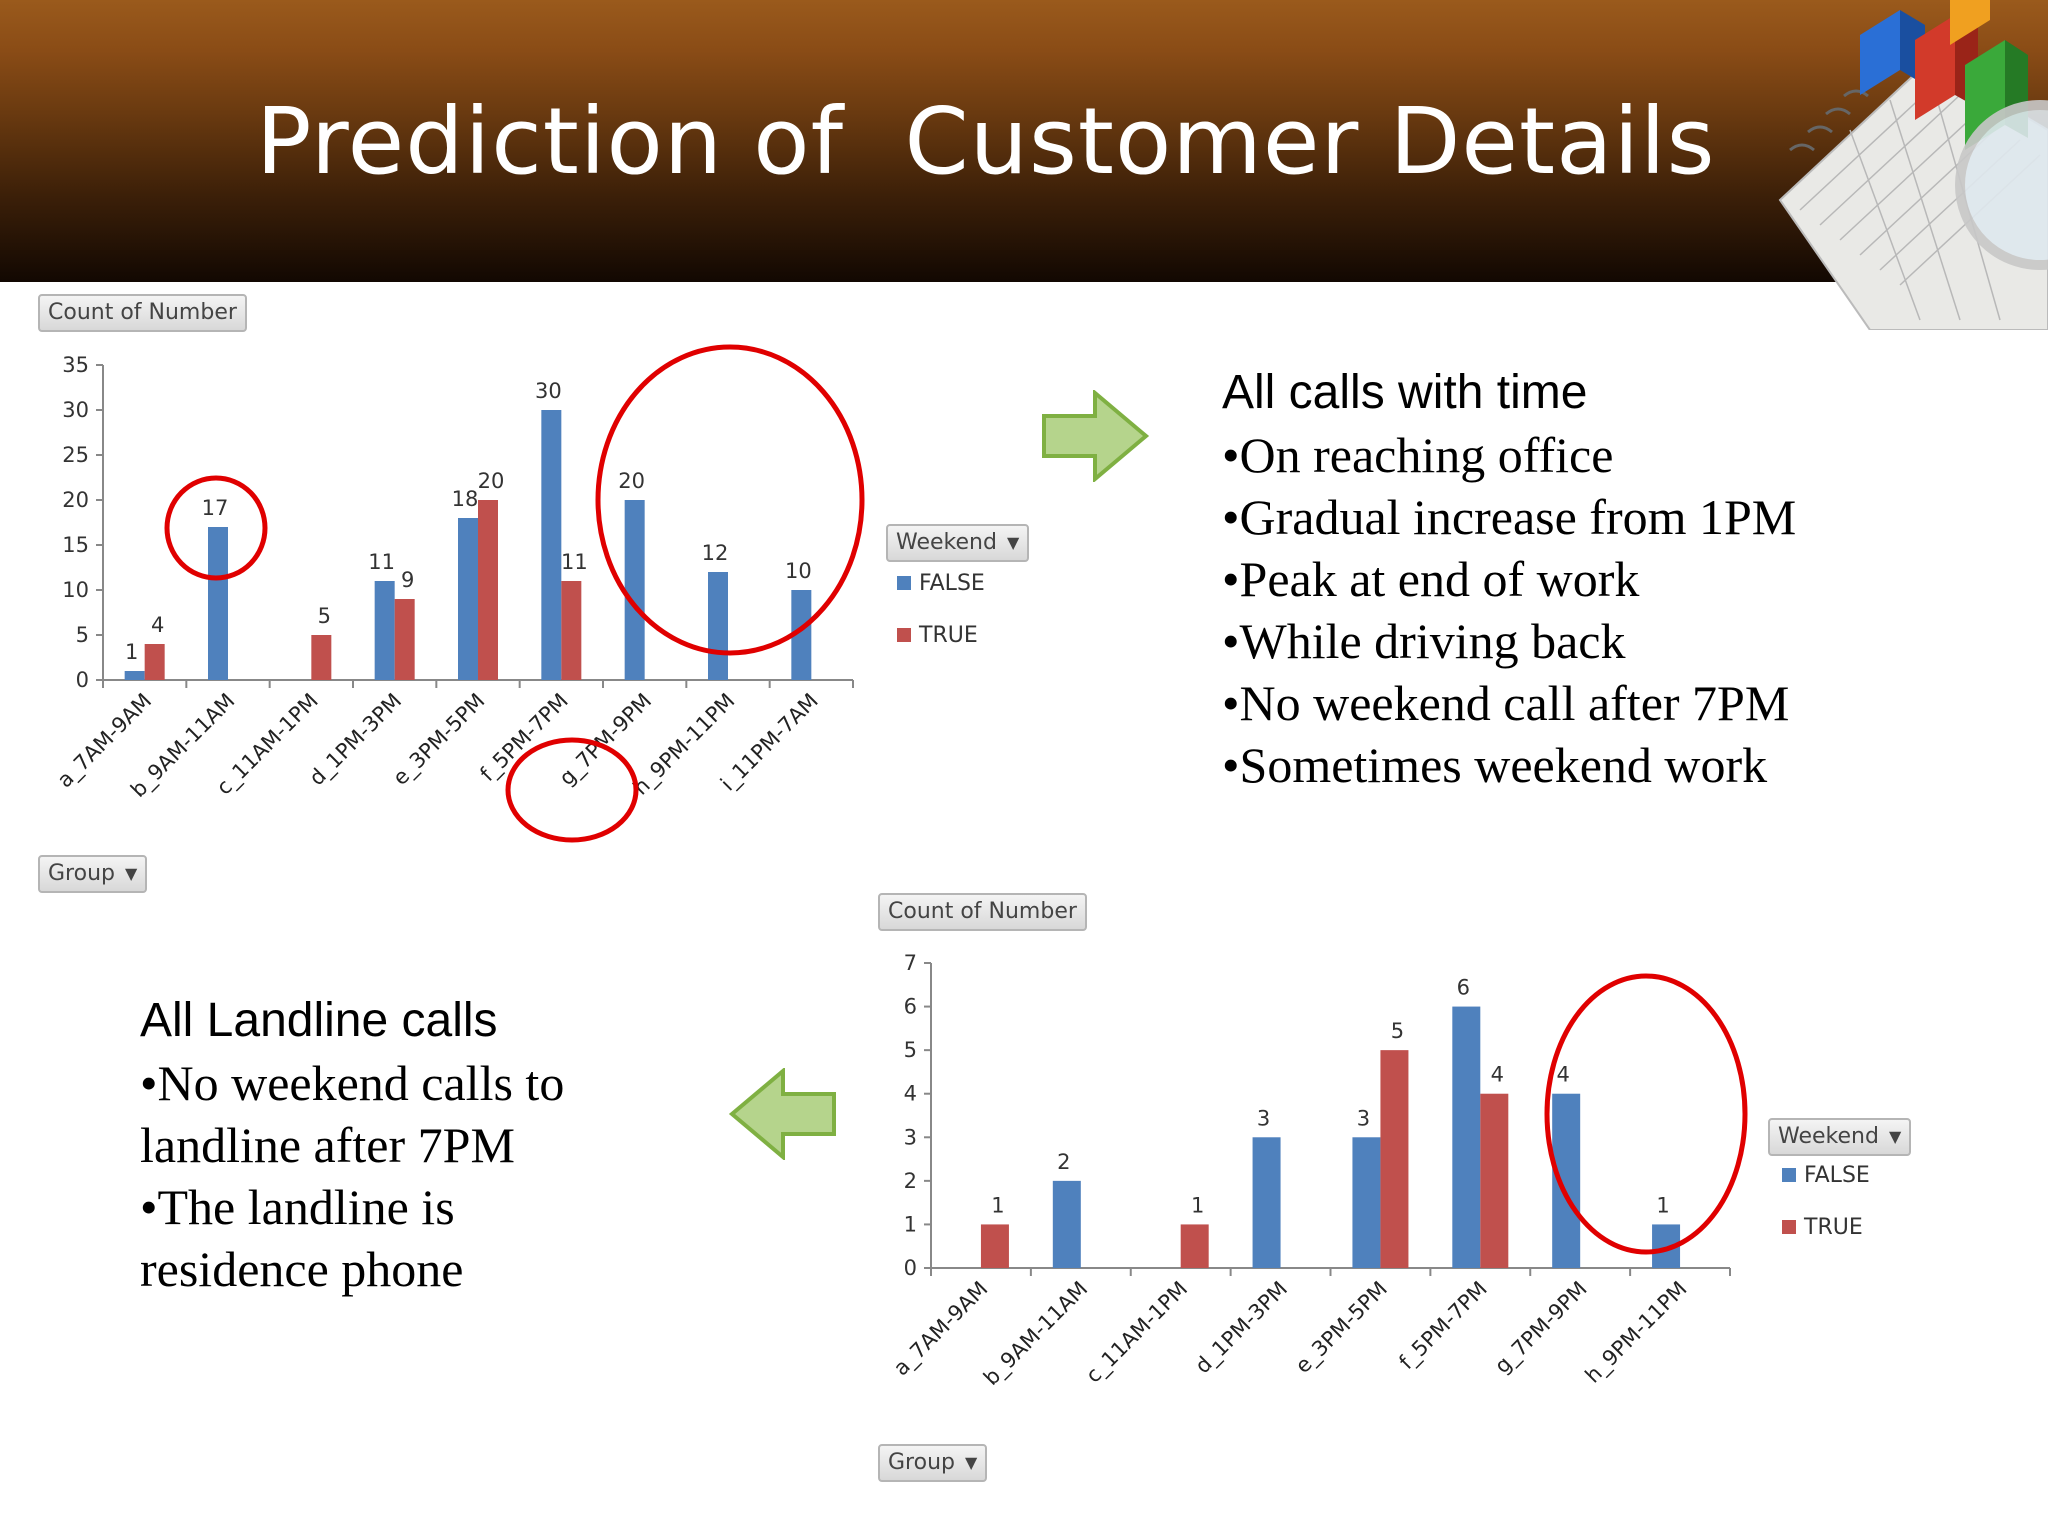  Describe the element at coordinates (297, 1207) in the screenshot. I see `bullet-item: •The landline is` at that location.